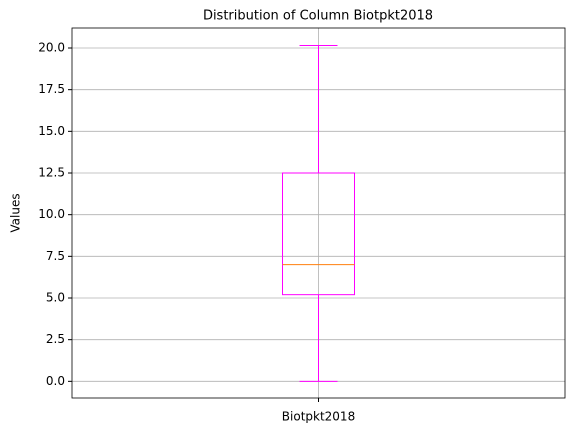  I want to click on y-tick-label: 15.0, so click(51, 131).